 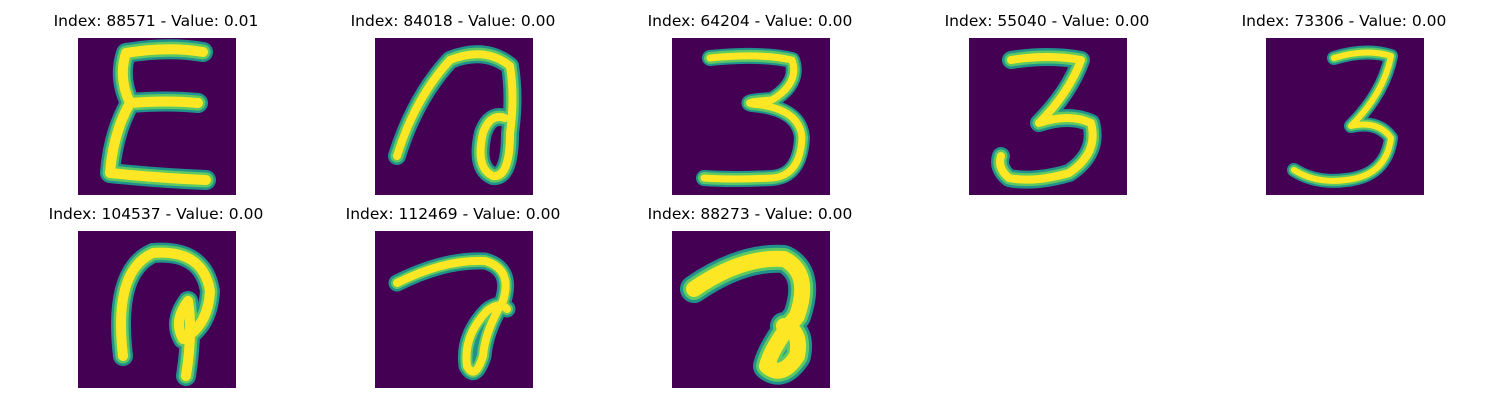 I want to click on panel-title: Index: 84018 - Value: 0.00, so click(x=453, y=21).